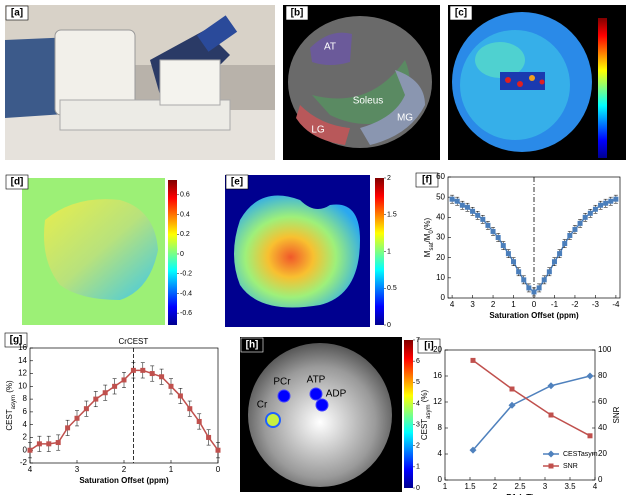 The height and width of the screenshot is (495, 629). Describe the element at coordinates (185, 234) in the screenshot. I see `colorbar-tick-label: 0.2` at that location.